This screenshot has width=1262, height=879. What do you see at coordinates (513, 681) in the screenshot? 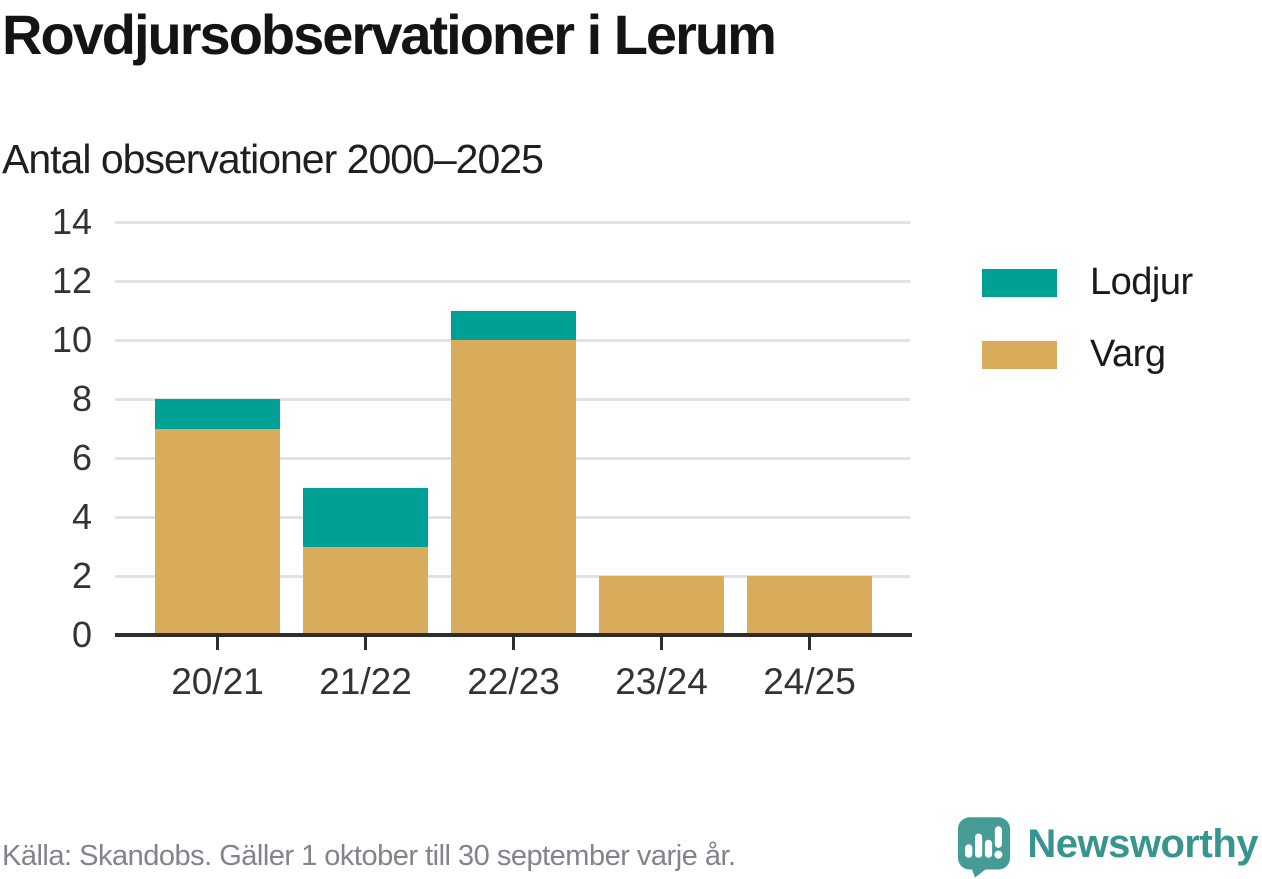
I see `x-tick-label: 22/23` at bounding box center [513, 681].